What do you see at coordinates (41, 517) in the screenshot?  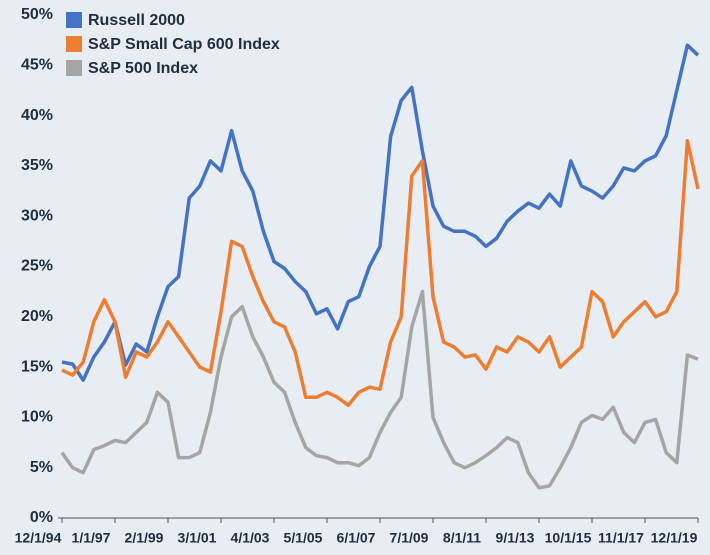 I see `y-tick-label: 0%` at bounding box center [41, 517].